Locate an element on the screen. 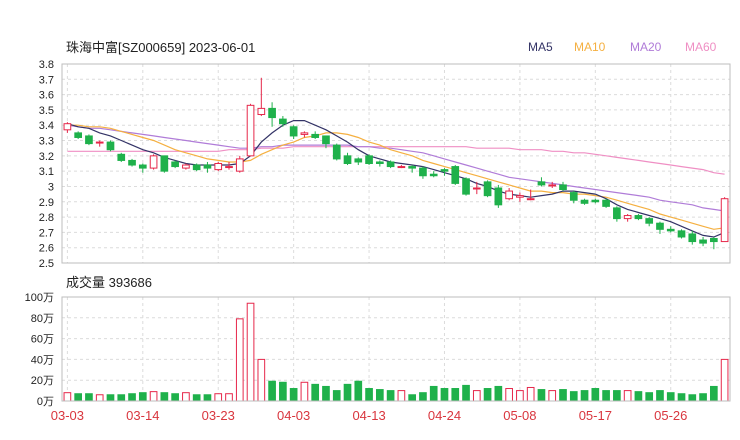  price-tick-label: 3.7 is located at coordinates (46, 80).